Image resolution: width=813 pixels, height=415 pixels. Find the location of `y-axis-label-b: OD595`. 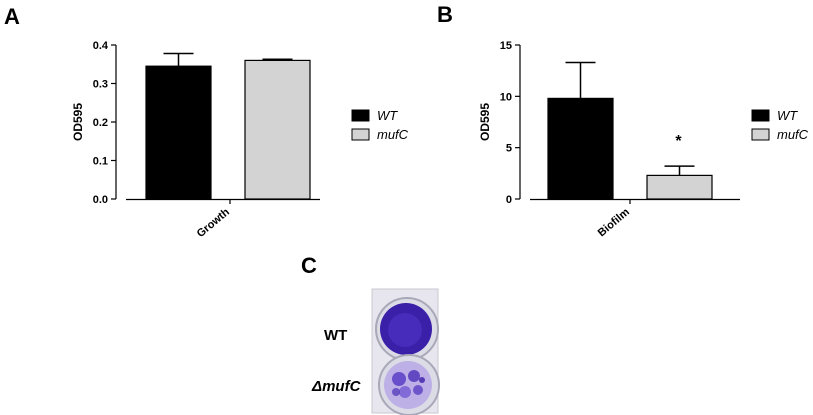

y-axis-label-b: OD595 is located at coordinates (485, 122).